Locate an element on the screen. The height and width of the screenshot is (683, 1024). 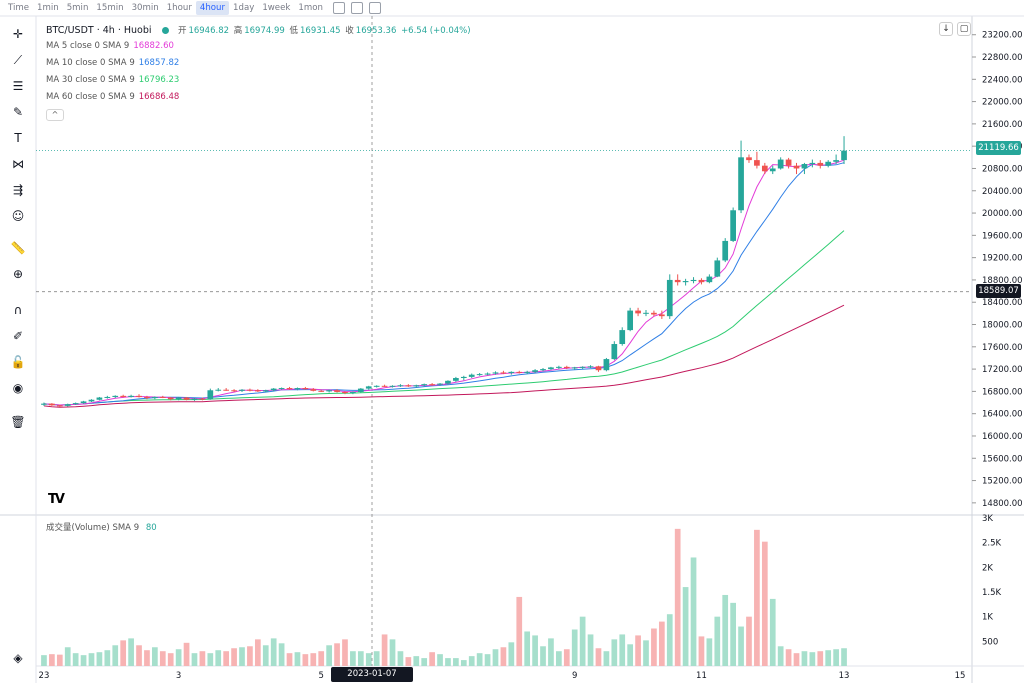
timeframe-15min: 15min is located at coordinates (110, 8).